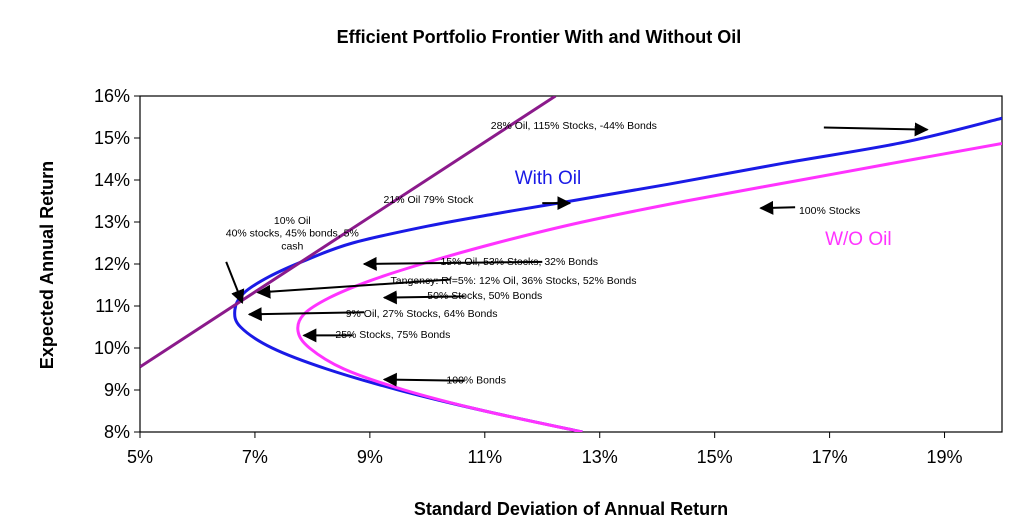 This screenshot has width=1024, height=528. I want to click on y-axis-title: Expected Annual Return, so click(47, 265).